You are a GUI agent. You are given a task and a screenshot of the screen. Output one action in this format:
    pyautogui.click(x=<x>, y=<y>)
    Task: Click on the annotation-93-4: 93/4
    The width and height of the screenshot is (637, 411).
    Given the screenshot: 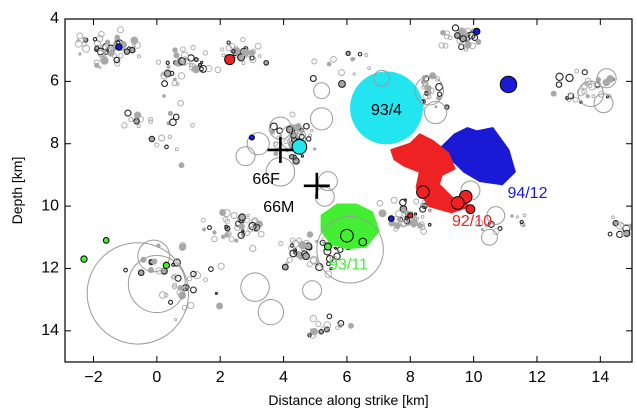 What is the action you would take?
    pyautogui.click(x=386, y=110)
    